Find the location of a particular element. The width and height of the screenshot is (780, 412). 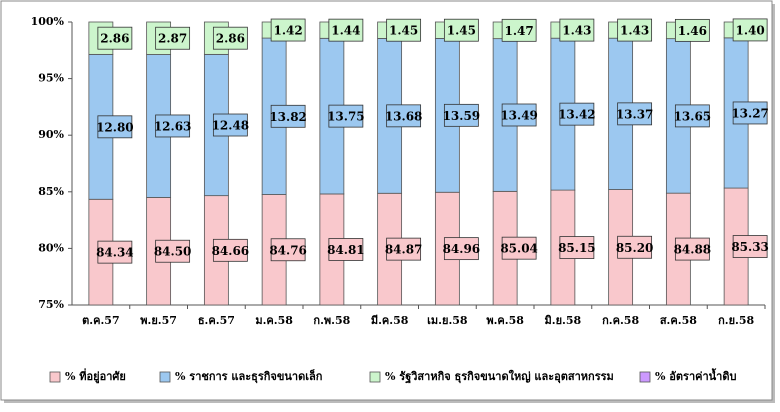

value-label: 2.87 is located at coordinates (172, 39).